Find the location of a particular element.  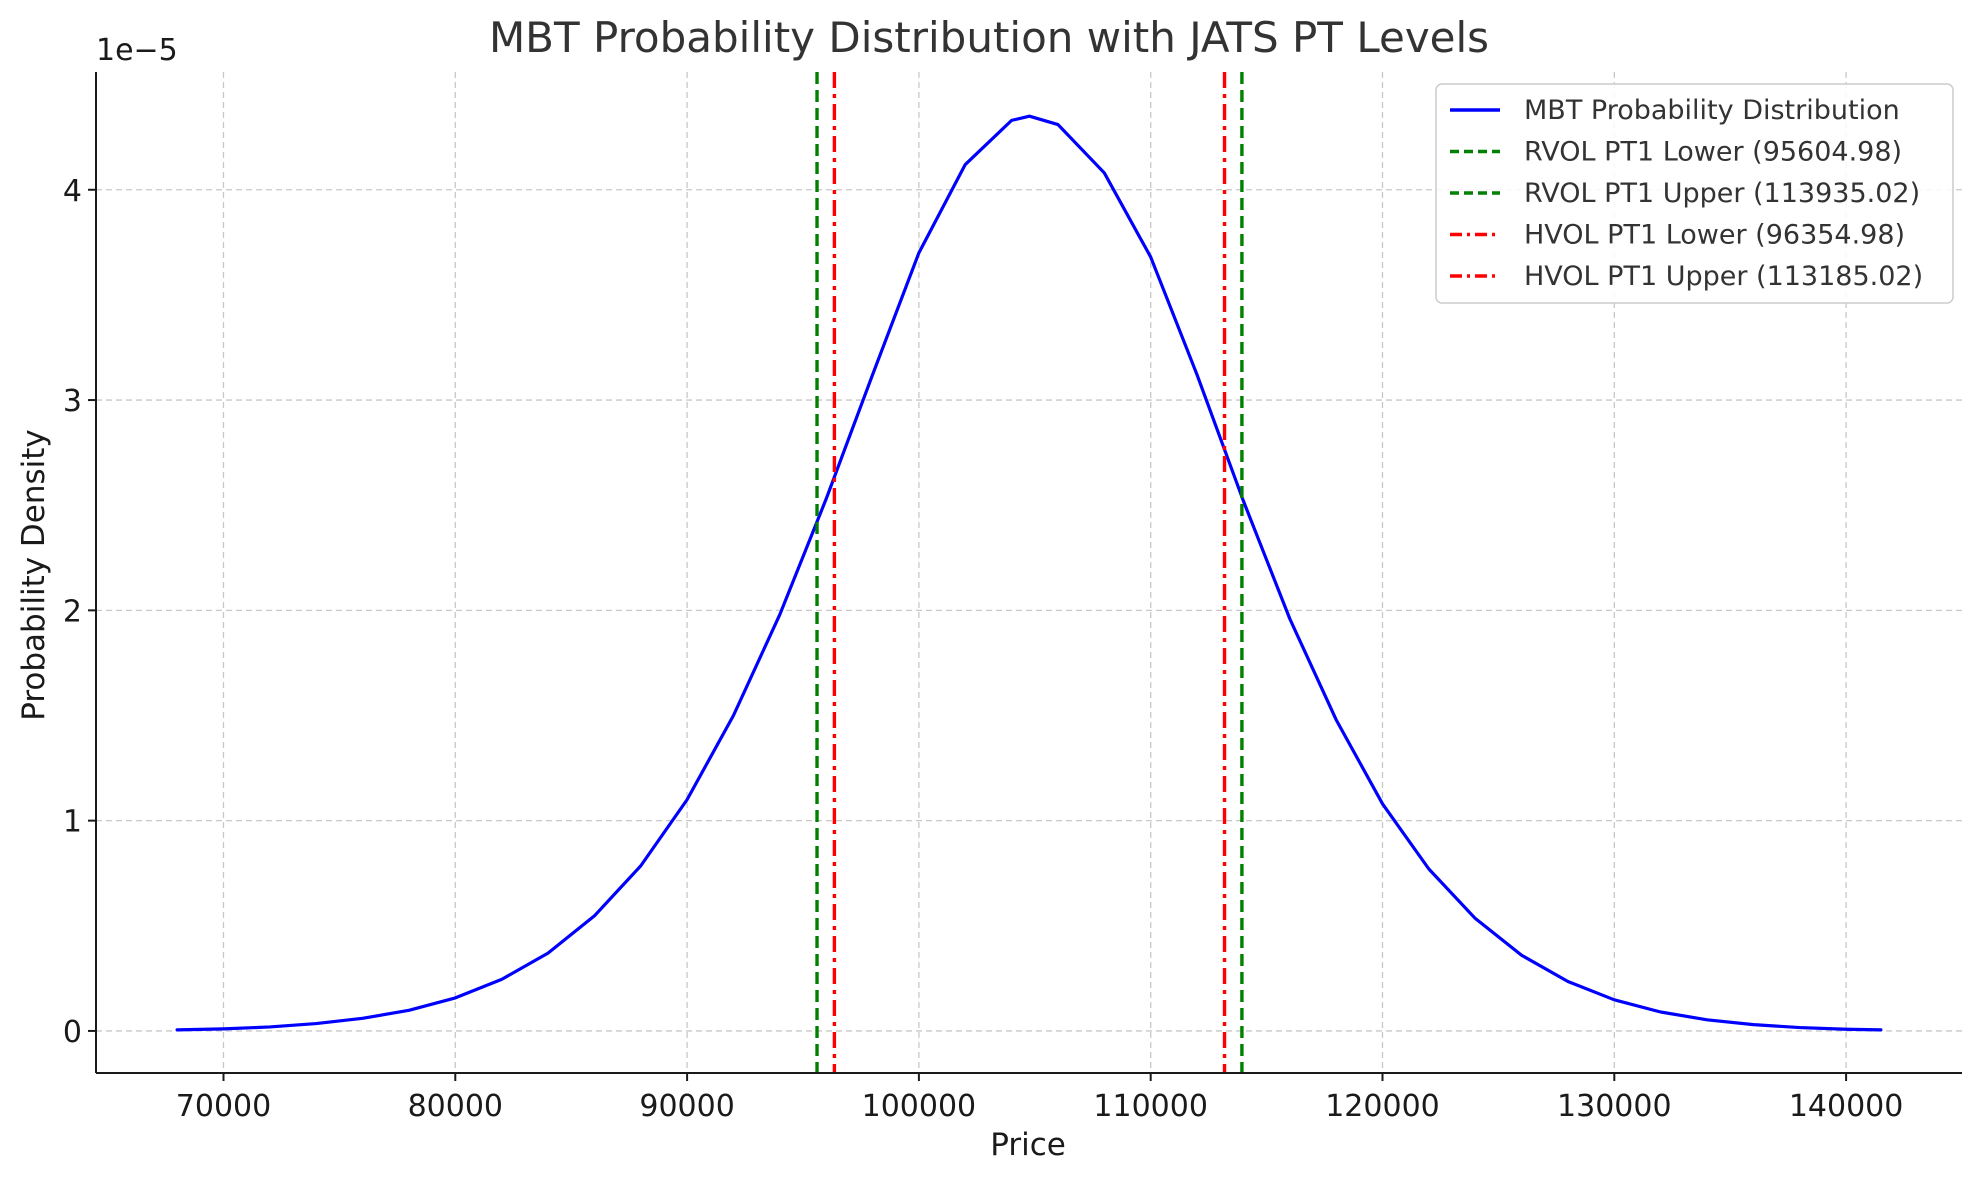

y-tick-label-0: 0 is located at coordinates (72, 1032).